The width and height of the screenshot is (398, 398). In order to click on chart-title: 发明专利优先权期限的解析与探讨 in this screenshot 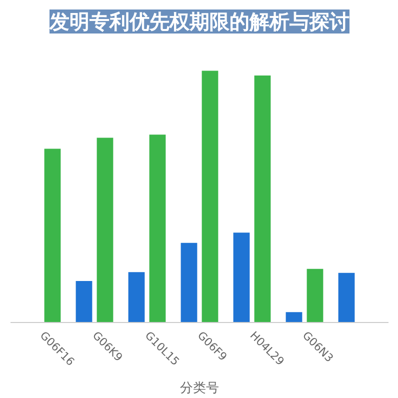, I will do `click(199, 22)`.